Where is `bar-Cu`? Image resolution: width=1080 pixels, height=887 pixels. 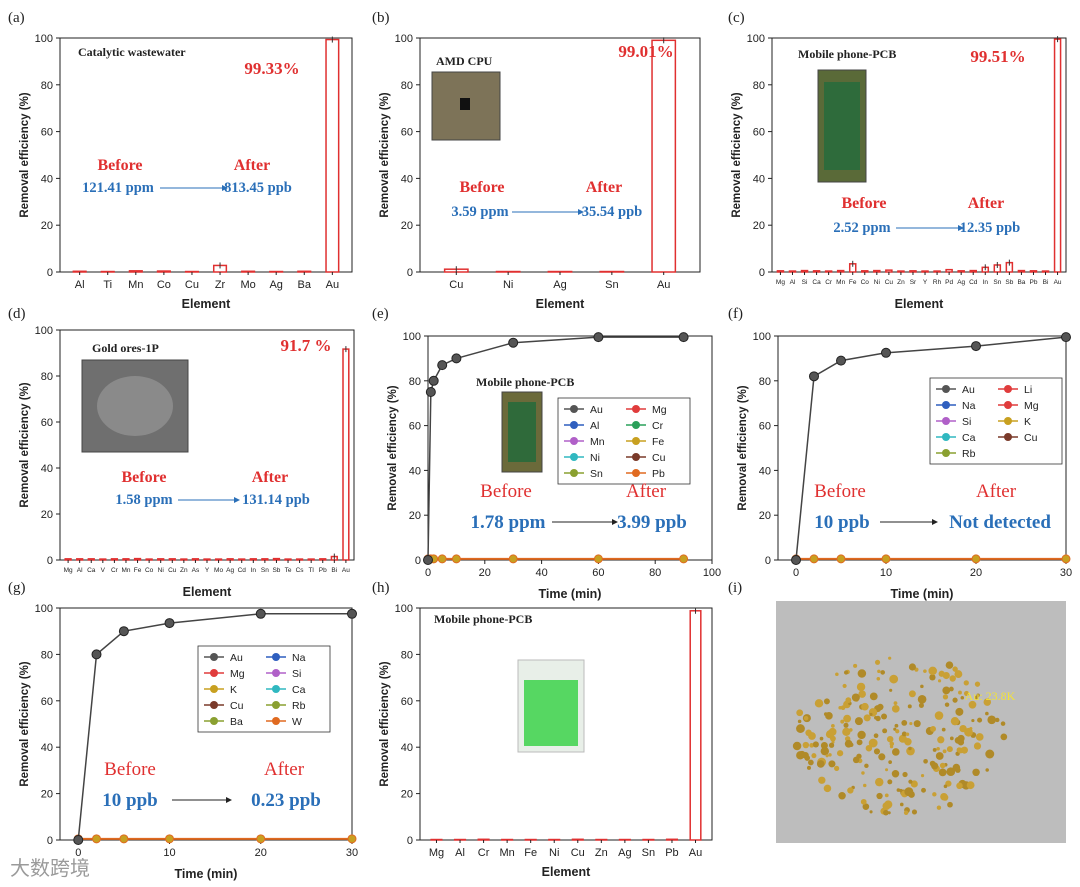 bar-Cu is located at coordinates (172, 559).